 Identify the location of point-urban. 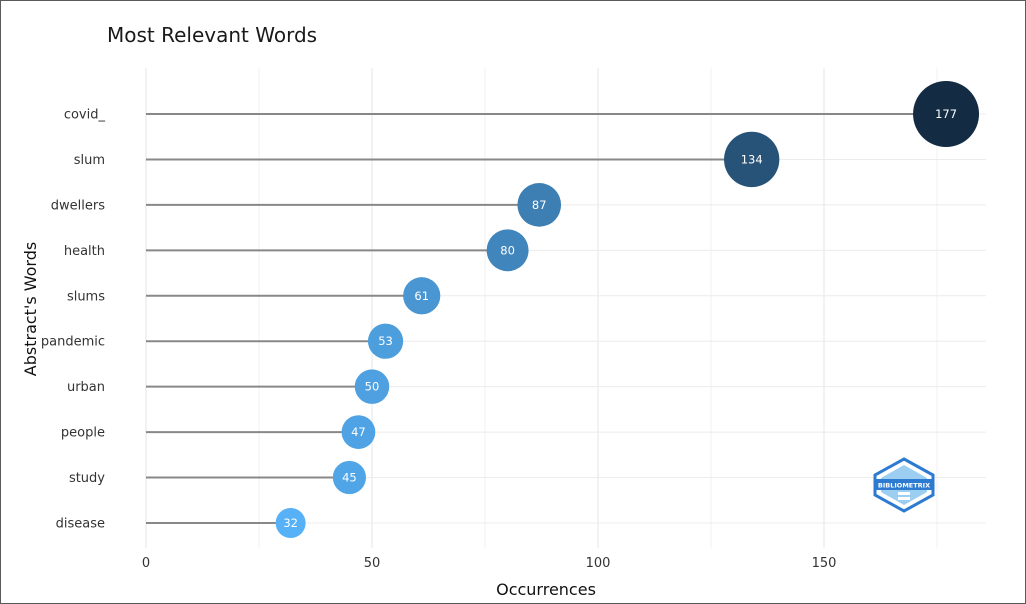
(372, 386).